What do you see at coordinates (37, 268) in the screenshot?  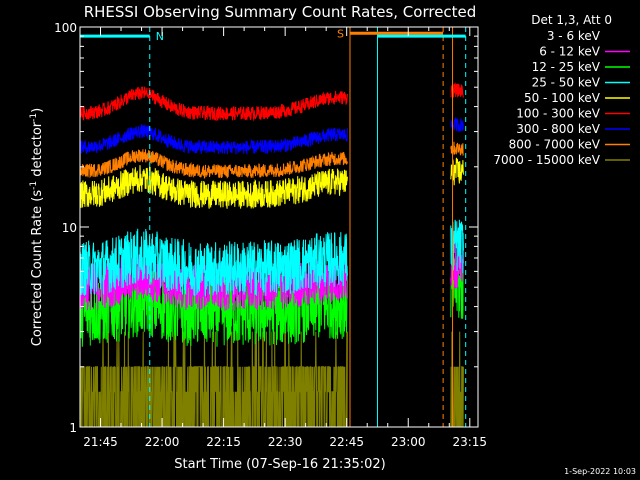 I see `y-axis-label-main: Corrected Count Rate (s` at bounding box center [37, 268].